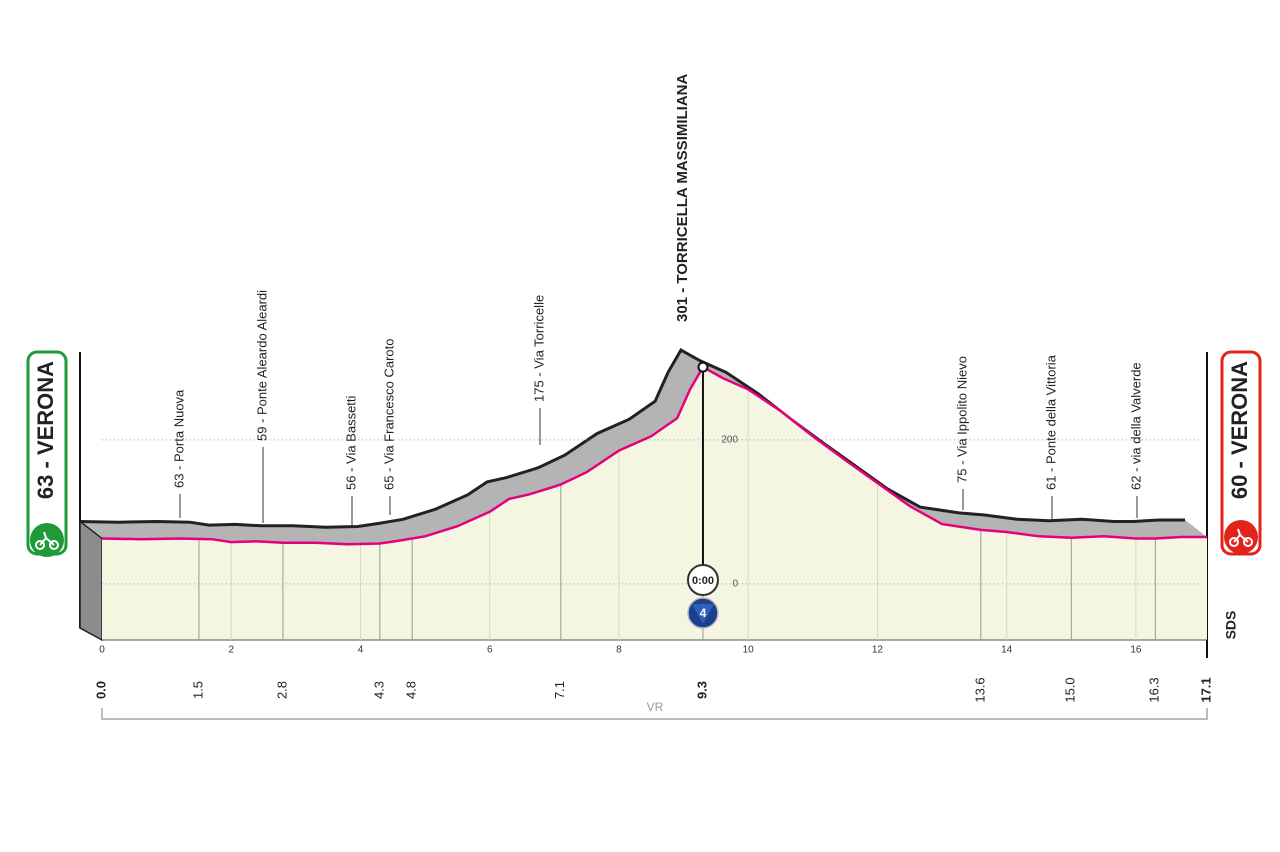 This screenshot has height=852, width=1280. I want to click on x-tick-label: 15.0, so click(1070, 689).